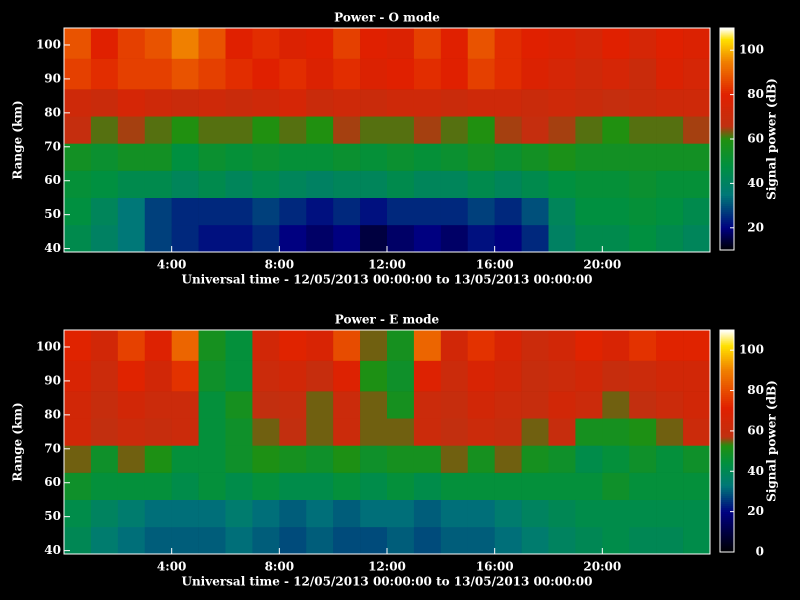  Describe the element at coordinates (602, 265) in the screenshot. I see `x-tick-label: 20:00` at that location.